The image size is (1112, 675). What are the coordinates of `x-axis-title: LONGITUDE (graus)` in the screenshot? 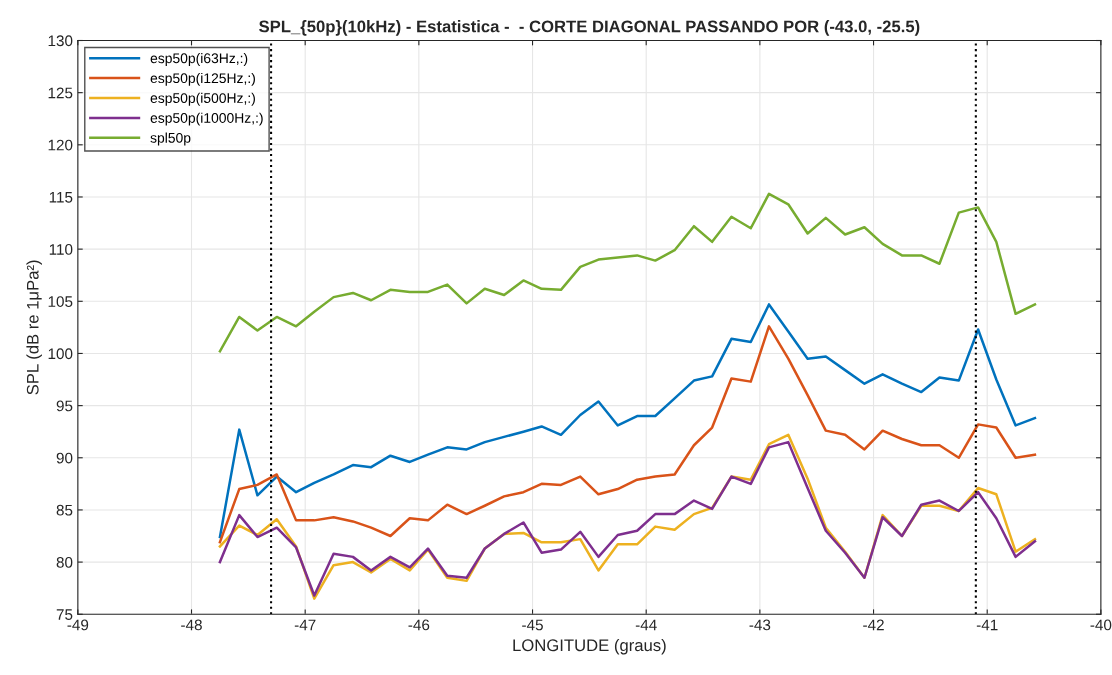 It's located at (589, 646).